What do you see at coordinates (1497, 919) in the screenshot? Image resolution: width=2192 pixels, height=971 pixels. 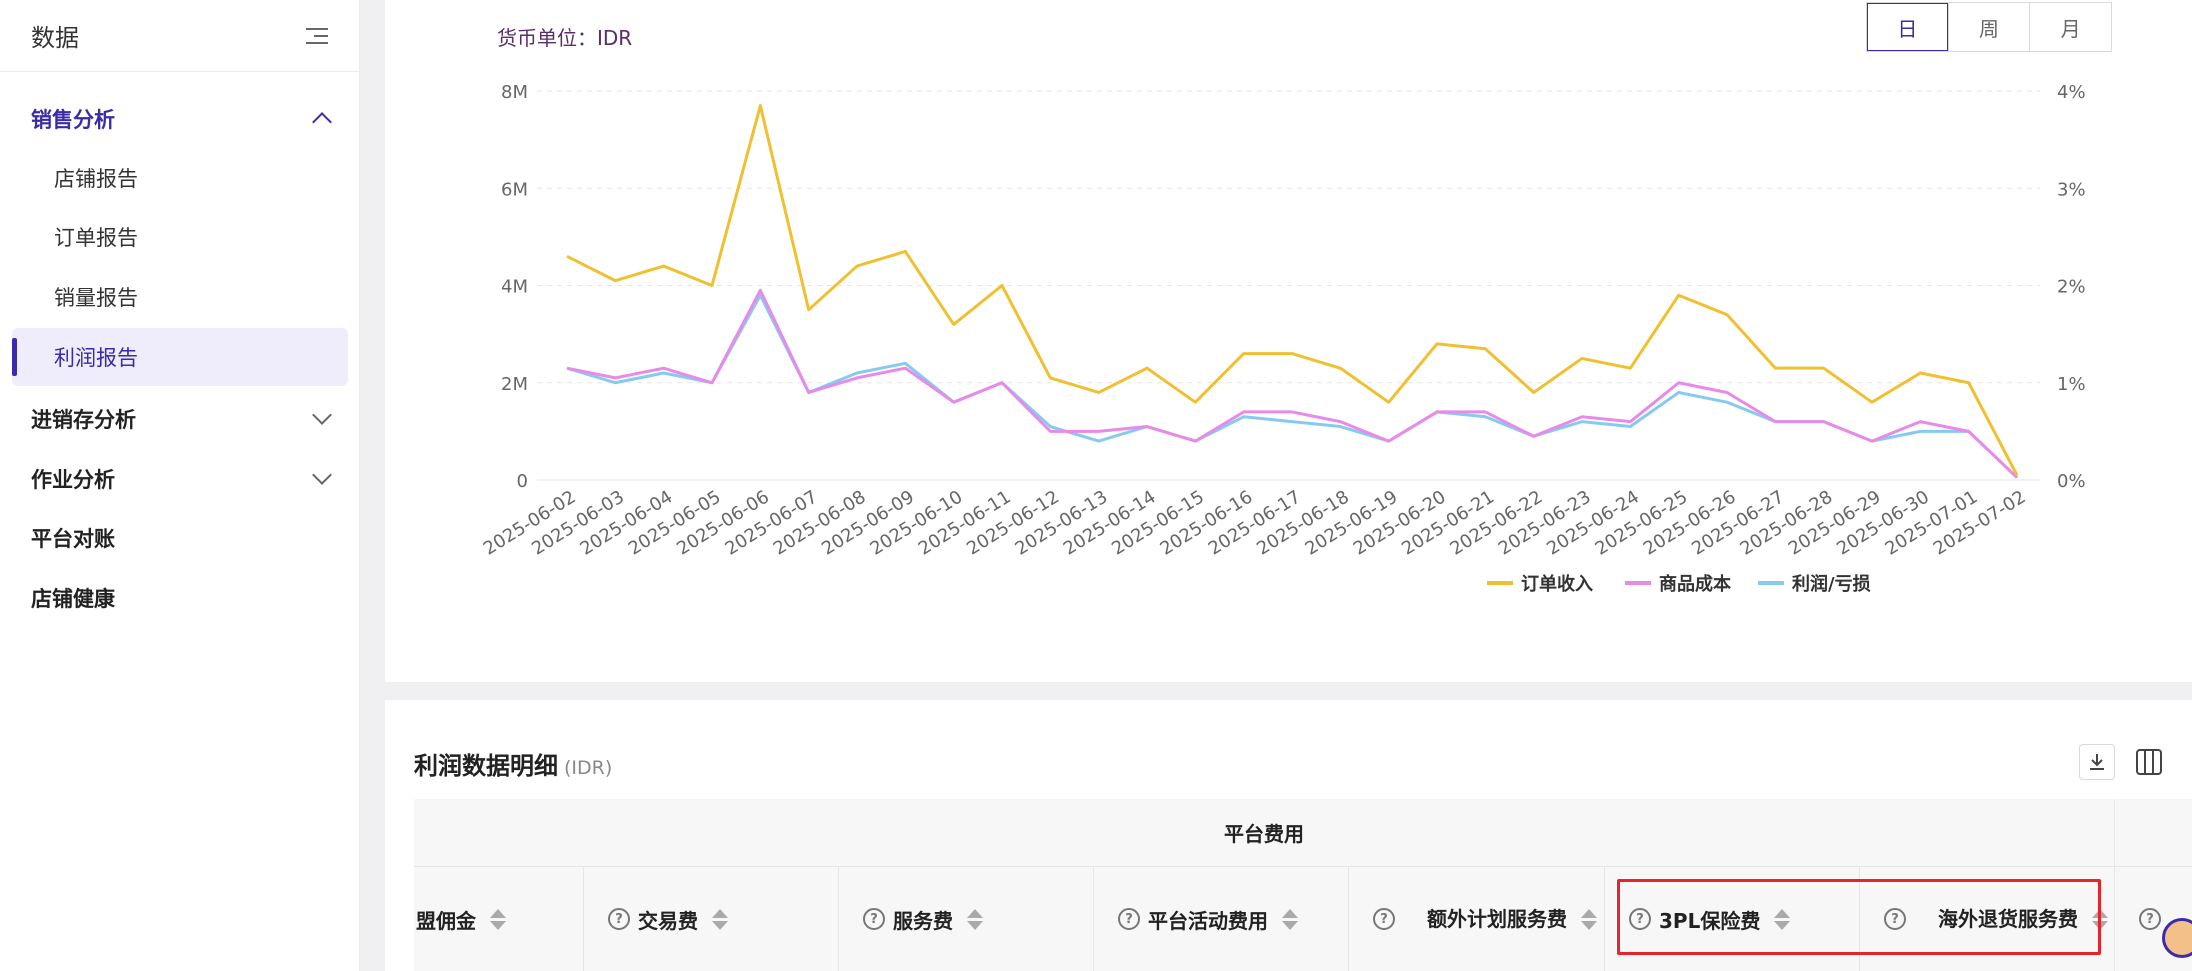 I see `col-header-label: 额外计划服务费` at bounding box center [1497, 919].